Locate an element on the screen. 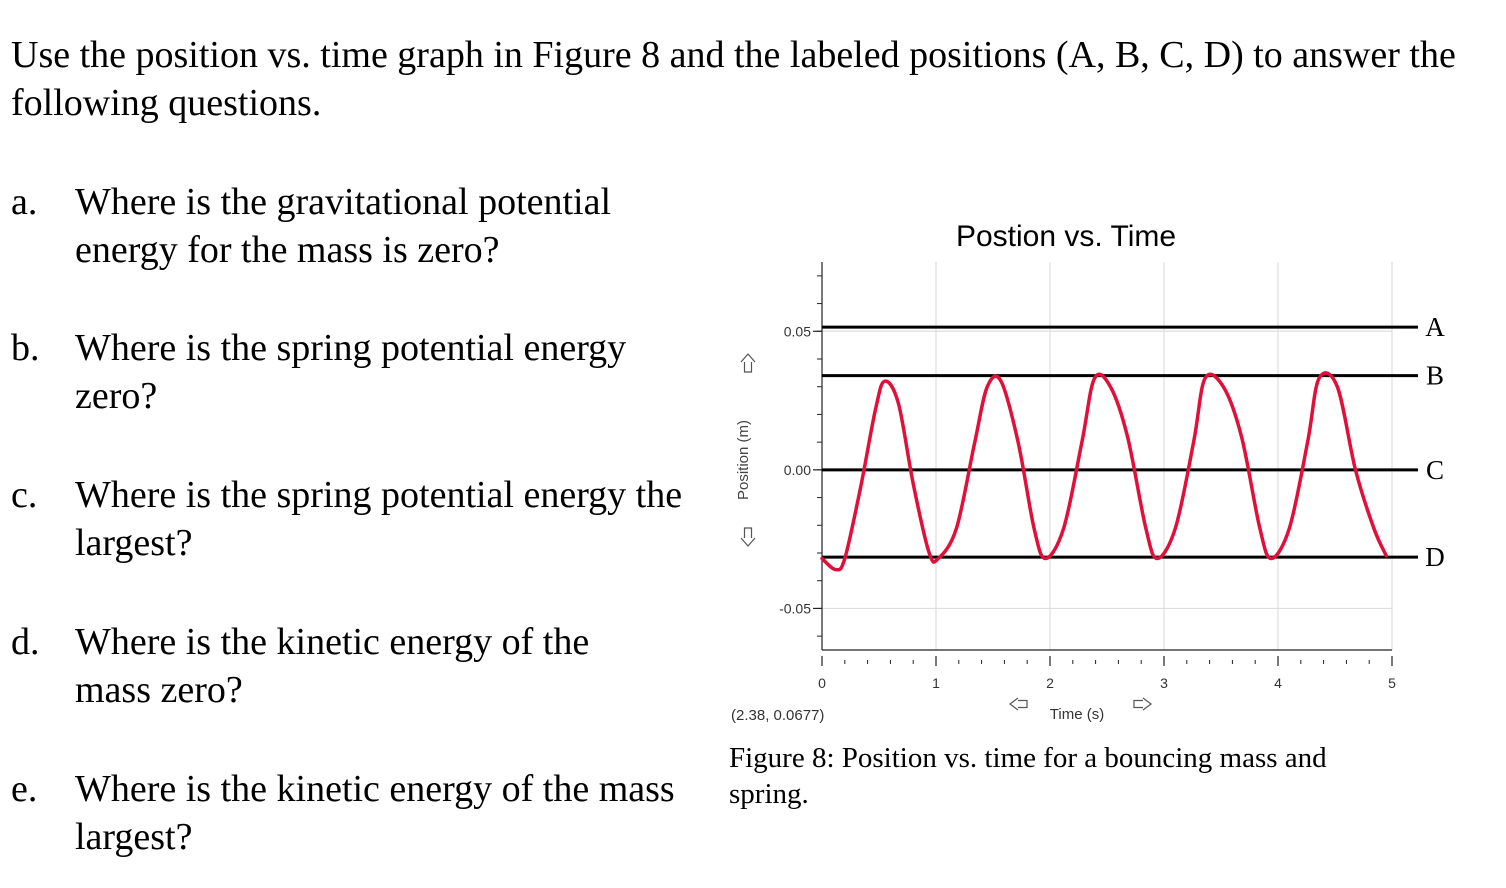 Image resolution: width=1506 pixels, height=888 pixels. x-tick-label: 4 is located at coordinates (1278, 683).